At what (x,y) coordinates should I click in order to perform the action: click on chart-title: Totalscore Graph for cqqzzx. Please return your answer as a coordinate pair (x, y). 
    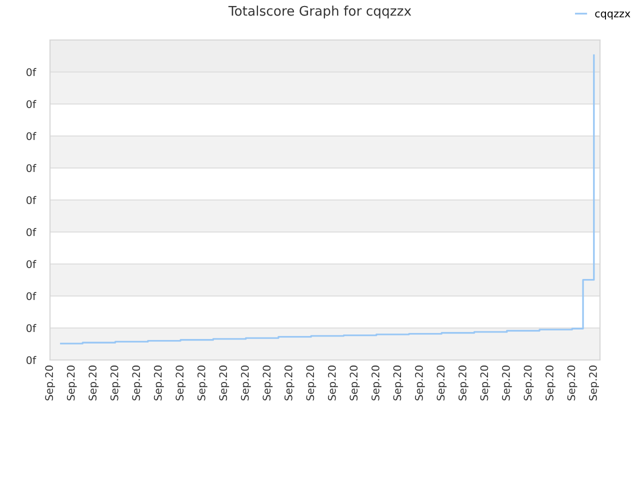
    Looking at the image, I should click on (320, 12).